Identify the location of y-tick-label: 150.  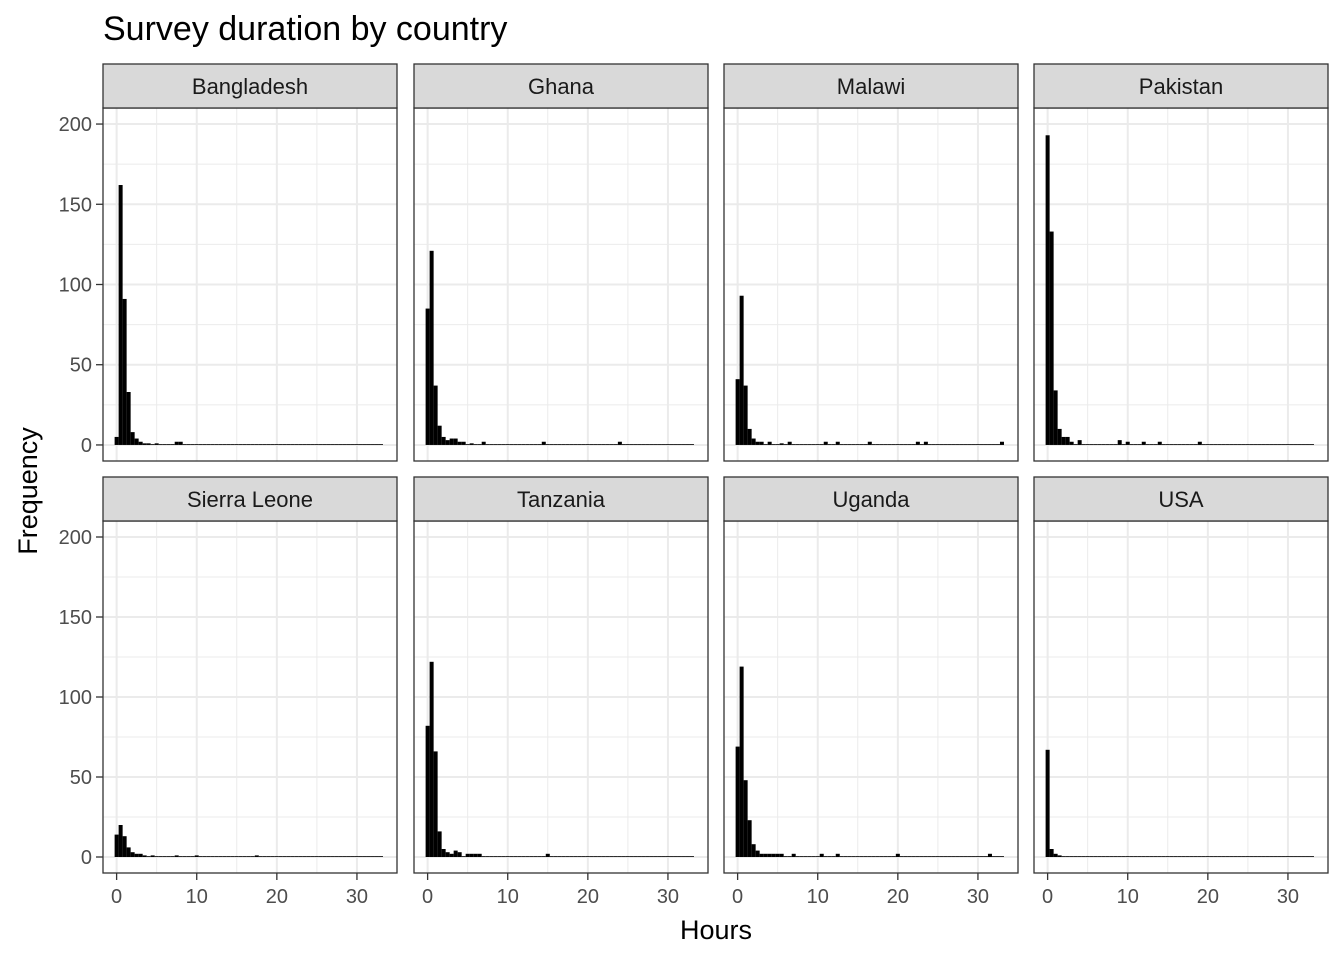
(75, 205).